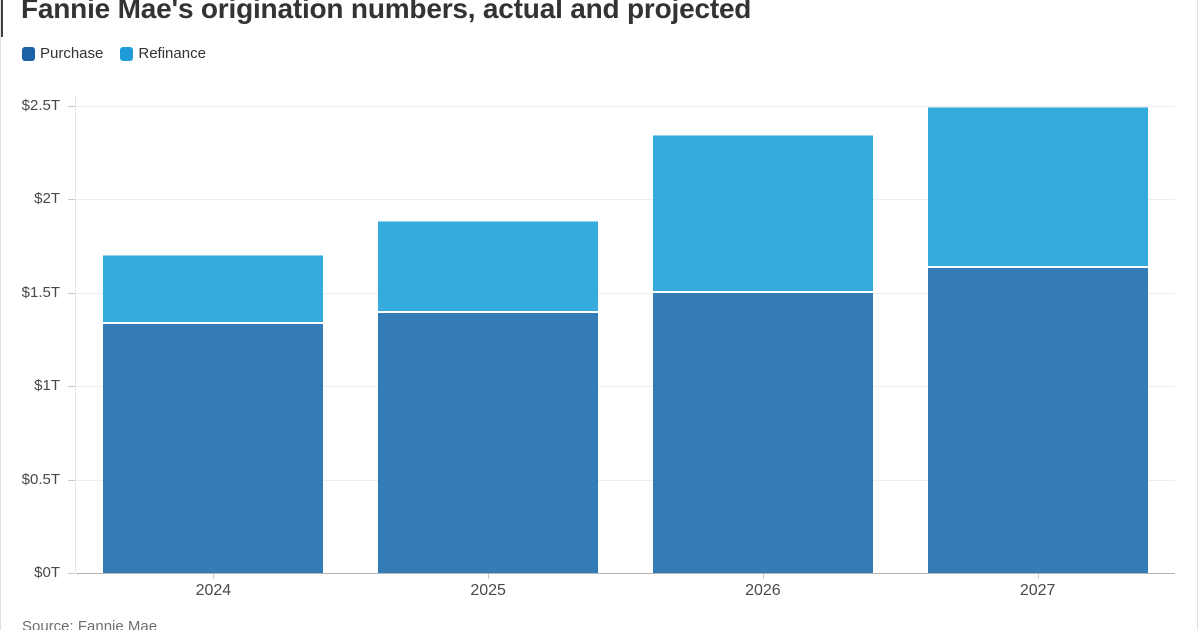  Describe the element at coordinates (762, 214) in the screenshot. I see `bar-segment-refinance-2026` at that location.